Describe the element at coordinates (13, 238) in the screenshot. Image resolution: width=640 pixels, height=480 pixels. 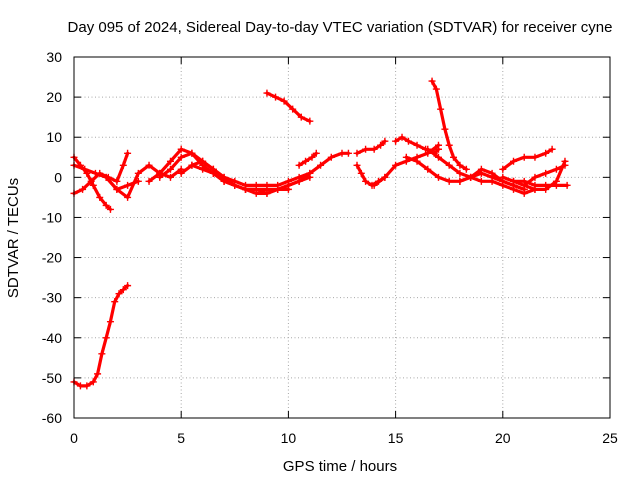
I see `y-axis-label: SDTVAR / TECUs` at that location.